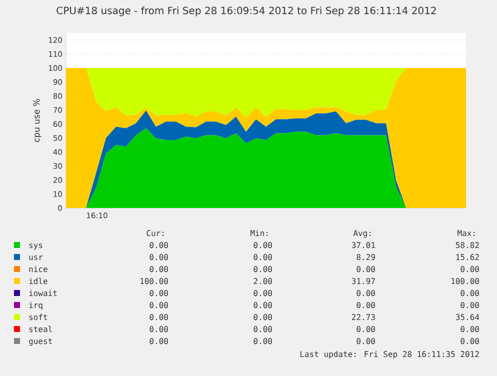 The height and width of the screenshot is (376, 497). Describe the element at coordinates (35, 247) in the screenshot. I see `legend-label: sys` at that location.